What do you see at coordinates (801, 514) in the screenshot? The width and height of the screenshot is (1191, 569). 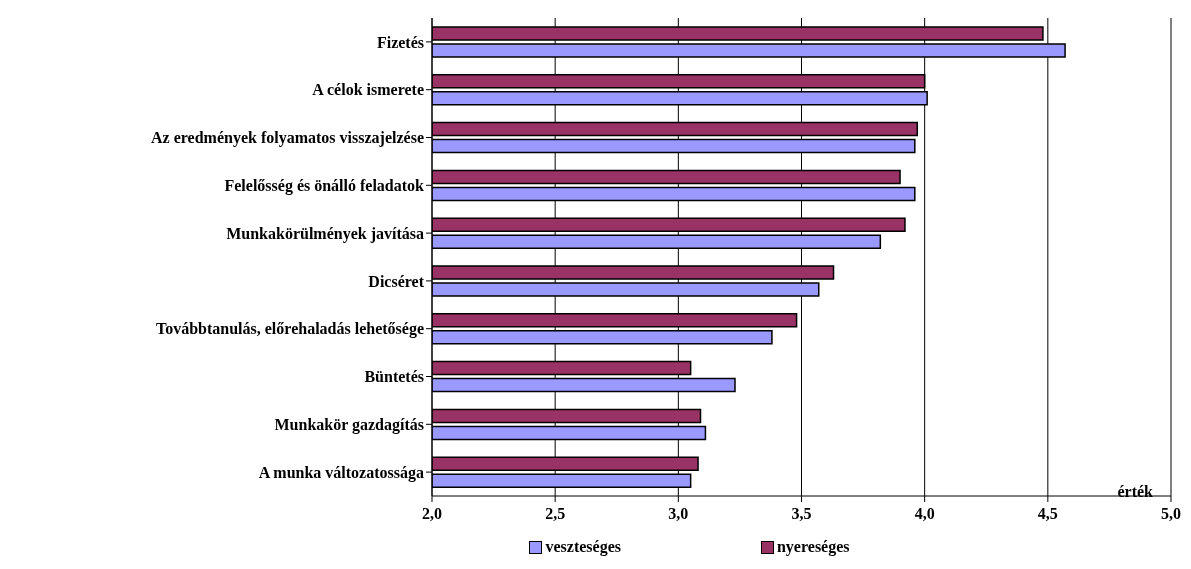 I see `x-tick-label: 3,5` at bounding box center [801, 514].